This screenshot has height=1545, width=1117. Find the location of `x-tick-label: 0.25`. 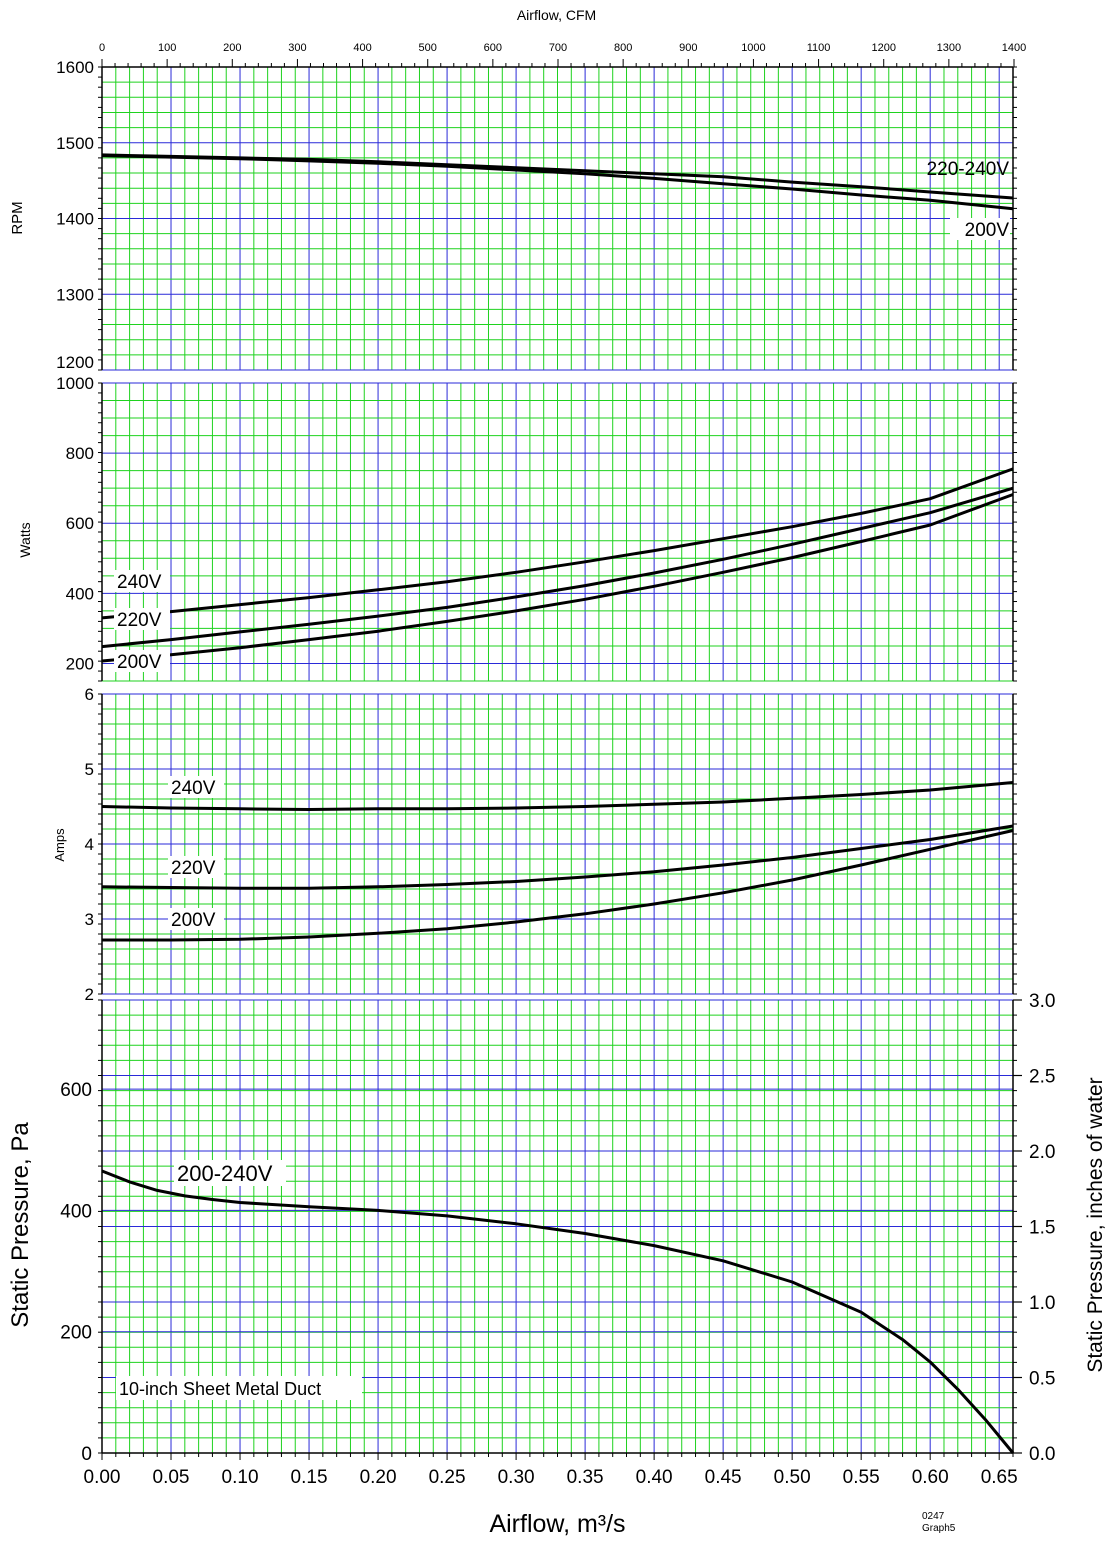

x-tick-label: 0.25 is located at coordinates (447, 1477).